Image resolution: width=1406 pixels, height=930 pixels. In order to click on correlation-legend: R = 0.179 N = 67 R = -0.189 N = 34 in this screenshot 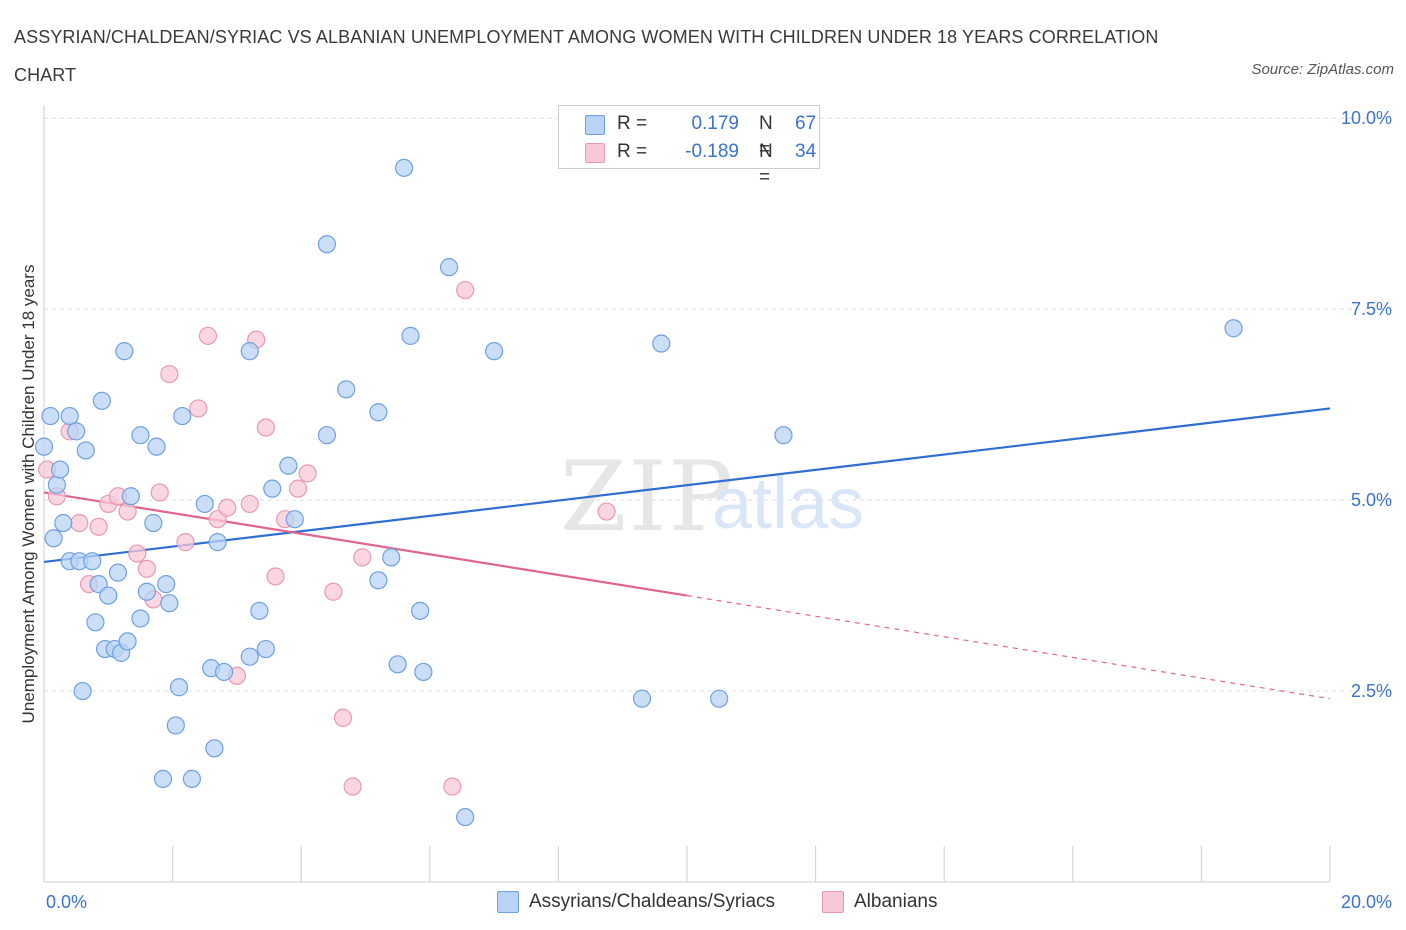, I will do `click(689, 146)`.